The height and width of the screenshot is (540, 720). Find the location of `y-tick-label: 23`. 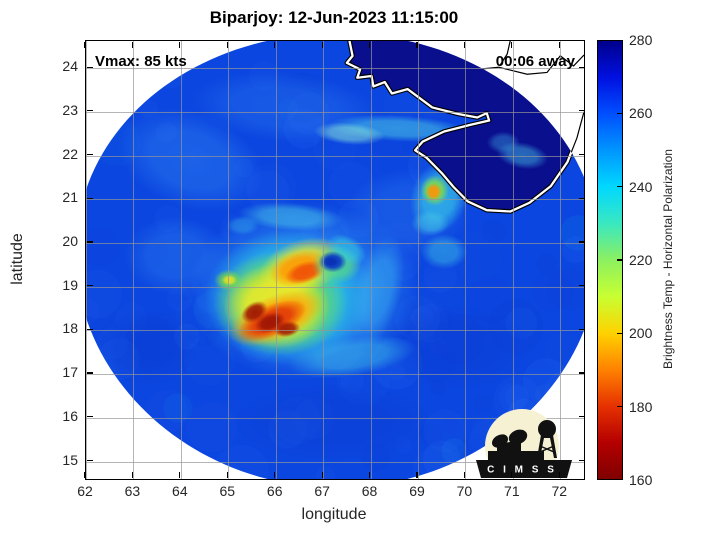

y-tick-label: 23 is located at coordinates (70, 109).